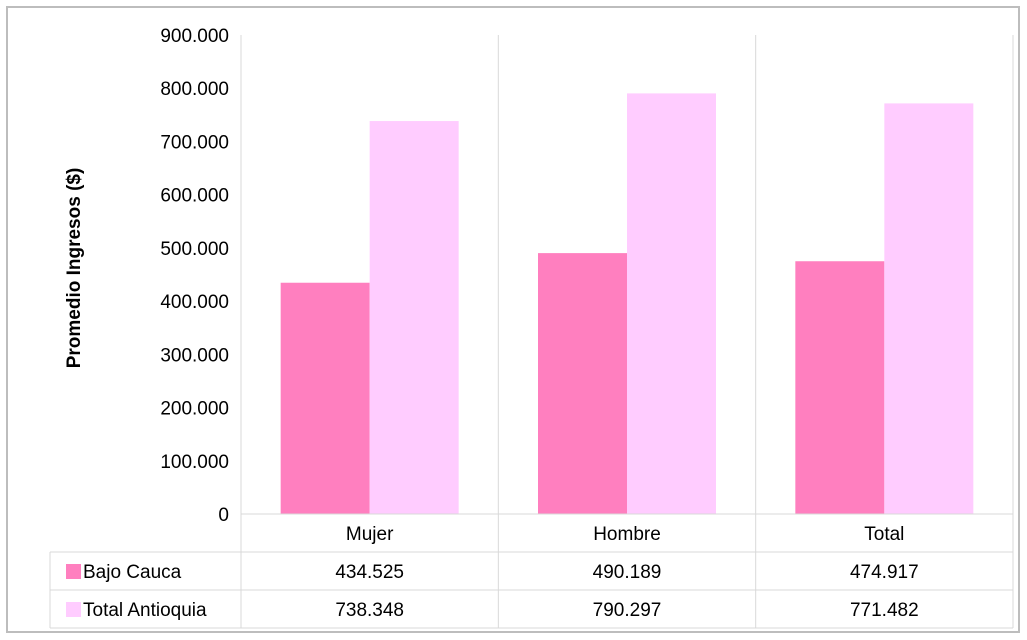 The width and height of the screenshot is (1027, 640). I want to click on bar-bajo-cauca-hombre, so click(582, 383).